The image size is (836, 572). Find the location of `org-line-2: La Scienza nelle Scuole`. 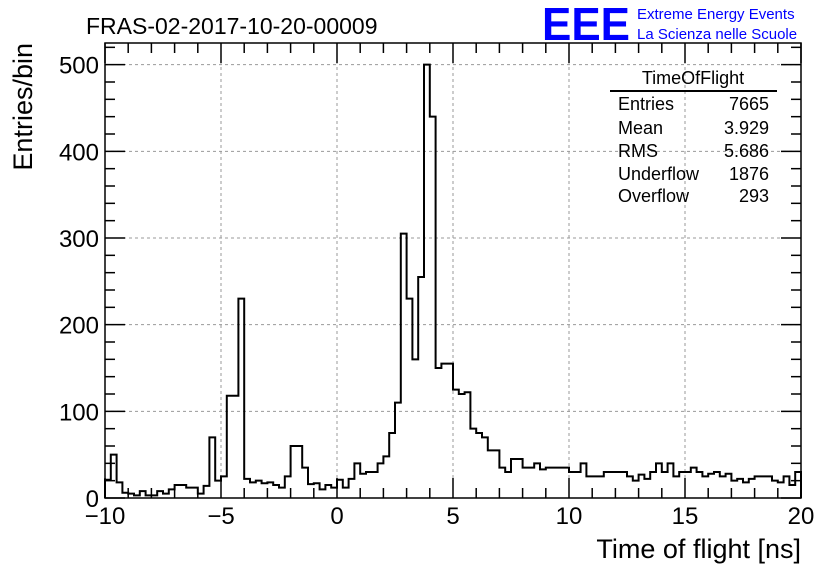

org-line-2: La Scienza nelle Scuole is located at coordinates (717, 34).